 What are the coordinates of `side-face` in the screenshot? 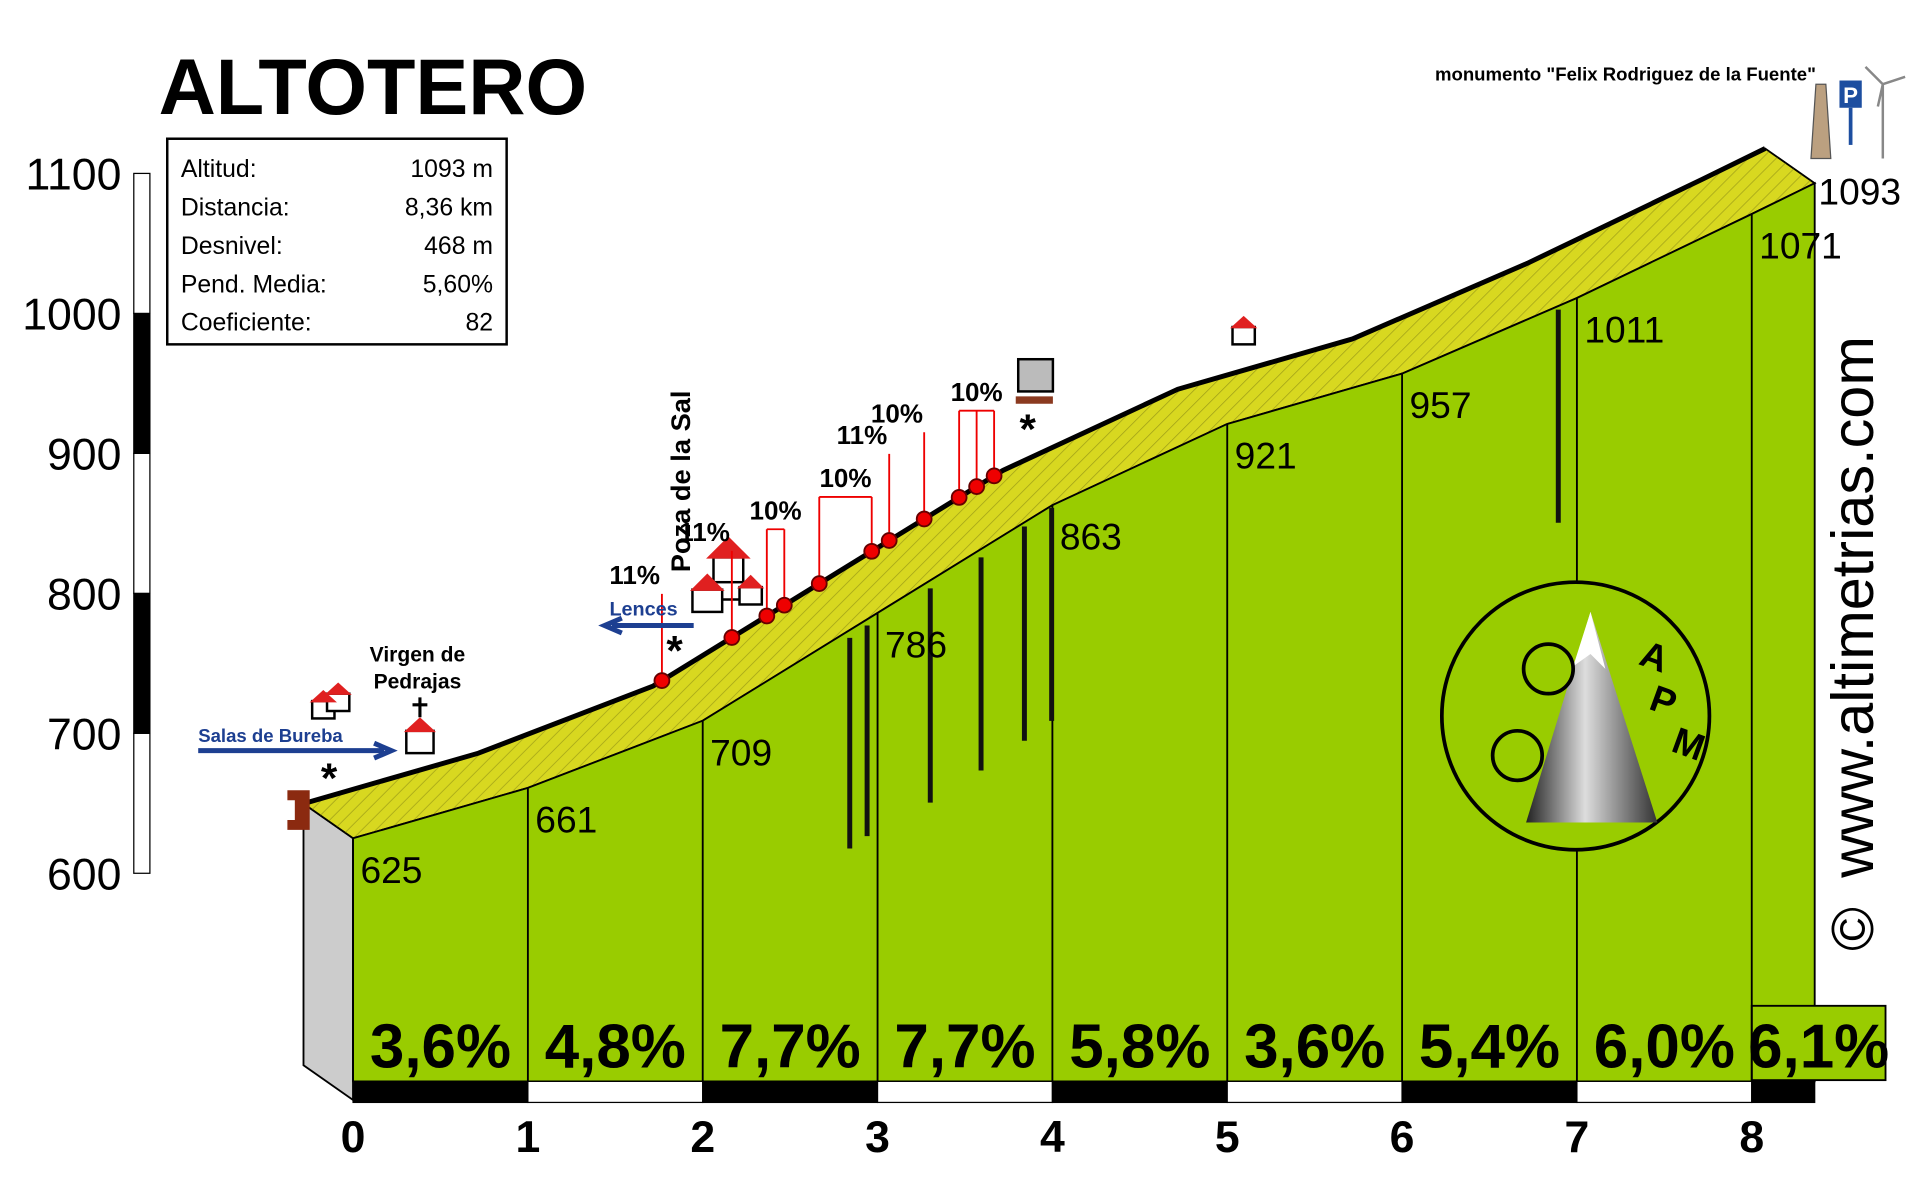 It's located at (328, 951).